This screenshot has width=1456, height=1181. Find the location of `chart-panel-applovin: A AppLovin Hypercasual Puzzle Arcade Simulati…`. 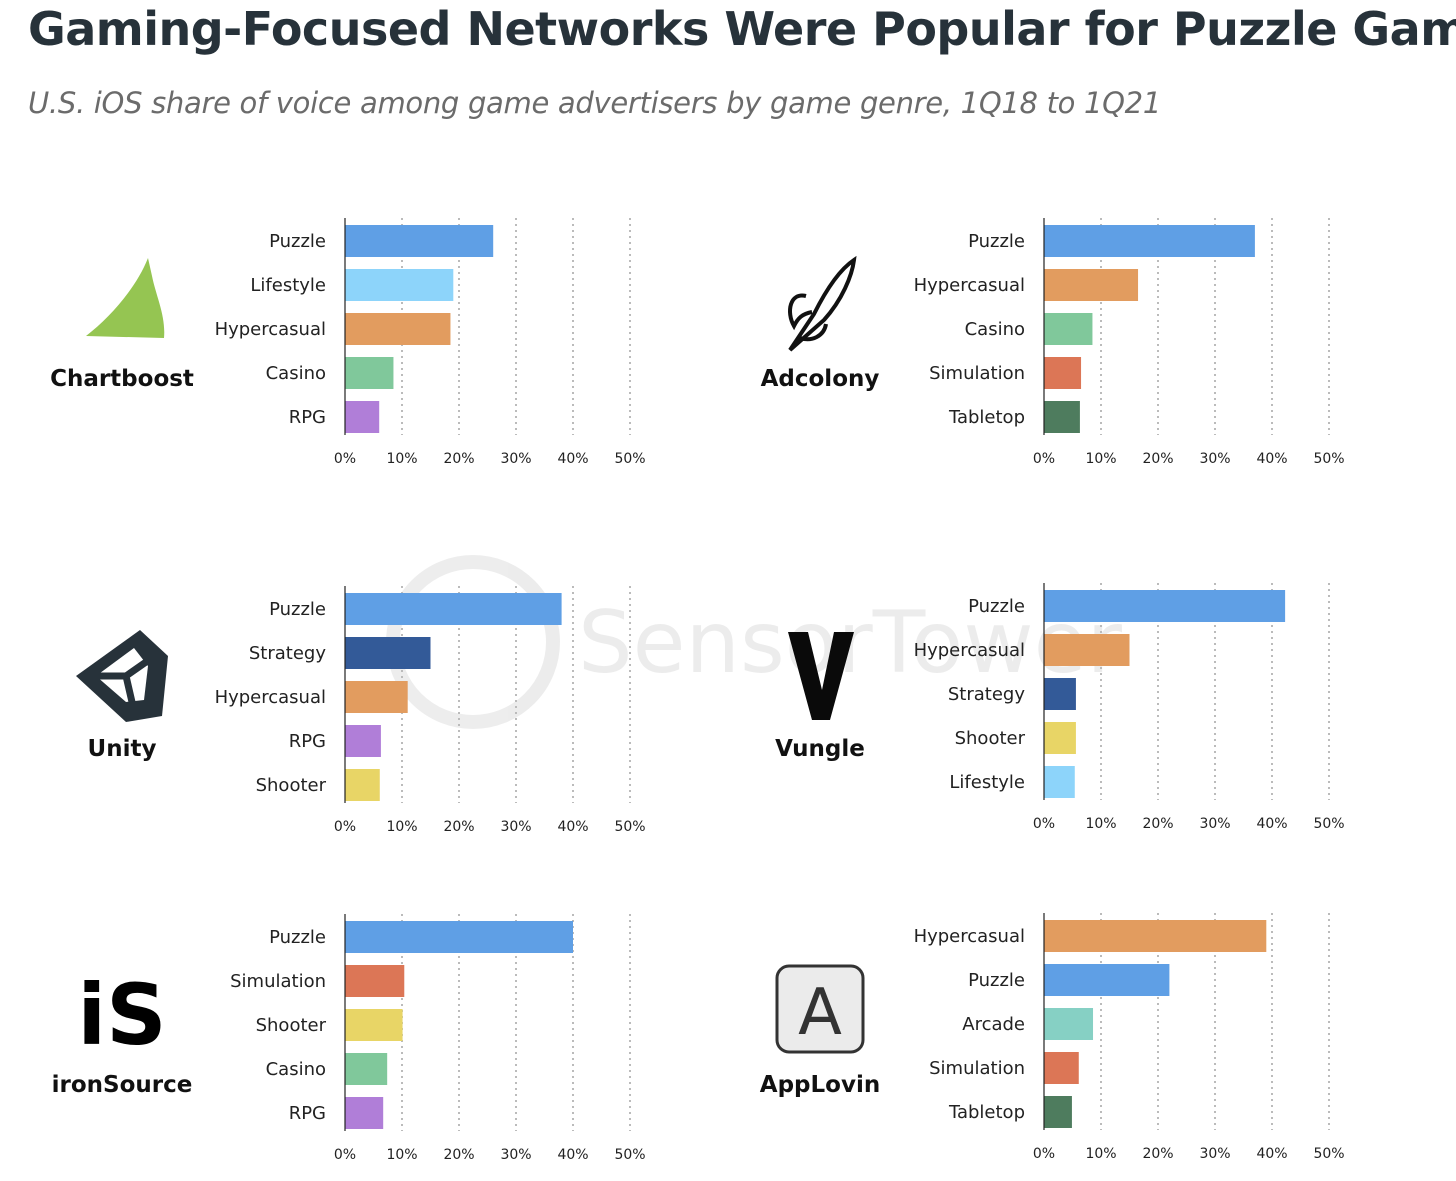

chart-panel-applovin: A AppLovin Hypercasual Puzzle Arcade Simulati… is located at coordinates (1052, 1037).